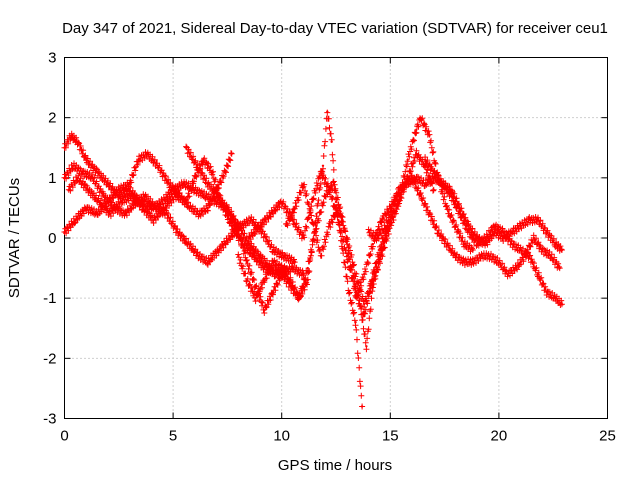  I want to click on x-axis-label: GPS time / hours, so click(335, 465).